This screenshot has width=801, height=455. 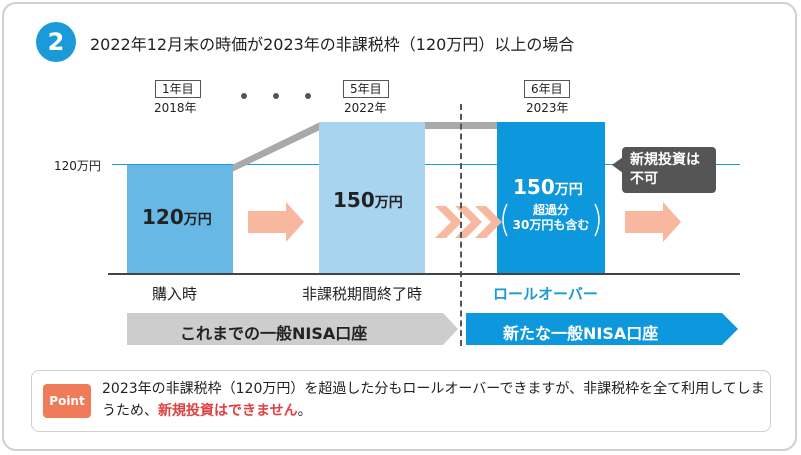 What do you see at coordinates (547, 89) in the screenshot?
I see `year-box-3: 6年目` at bounding box center [547, 89].